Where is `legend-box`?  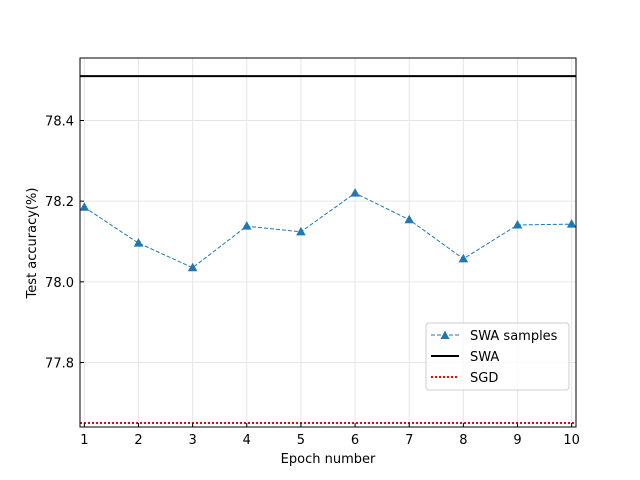 legend-box is located at coordinates (497, 356).